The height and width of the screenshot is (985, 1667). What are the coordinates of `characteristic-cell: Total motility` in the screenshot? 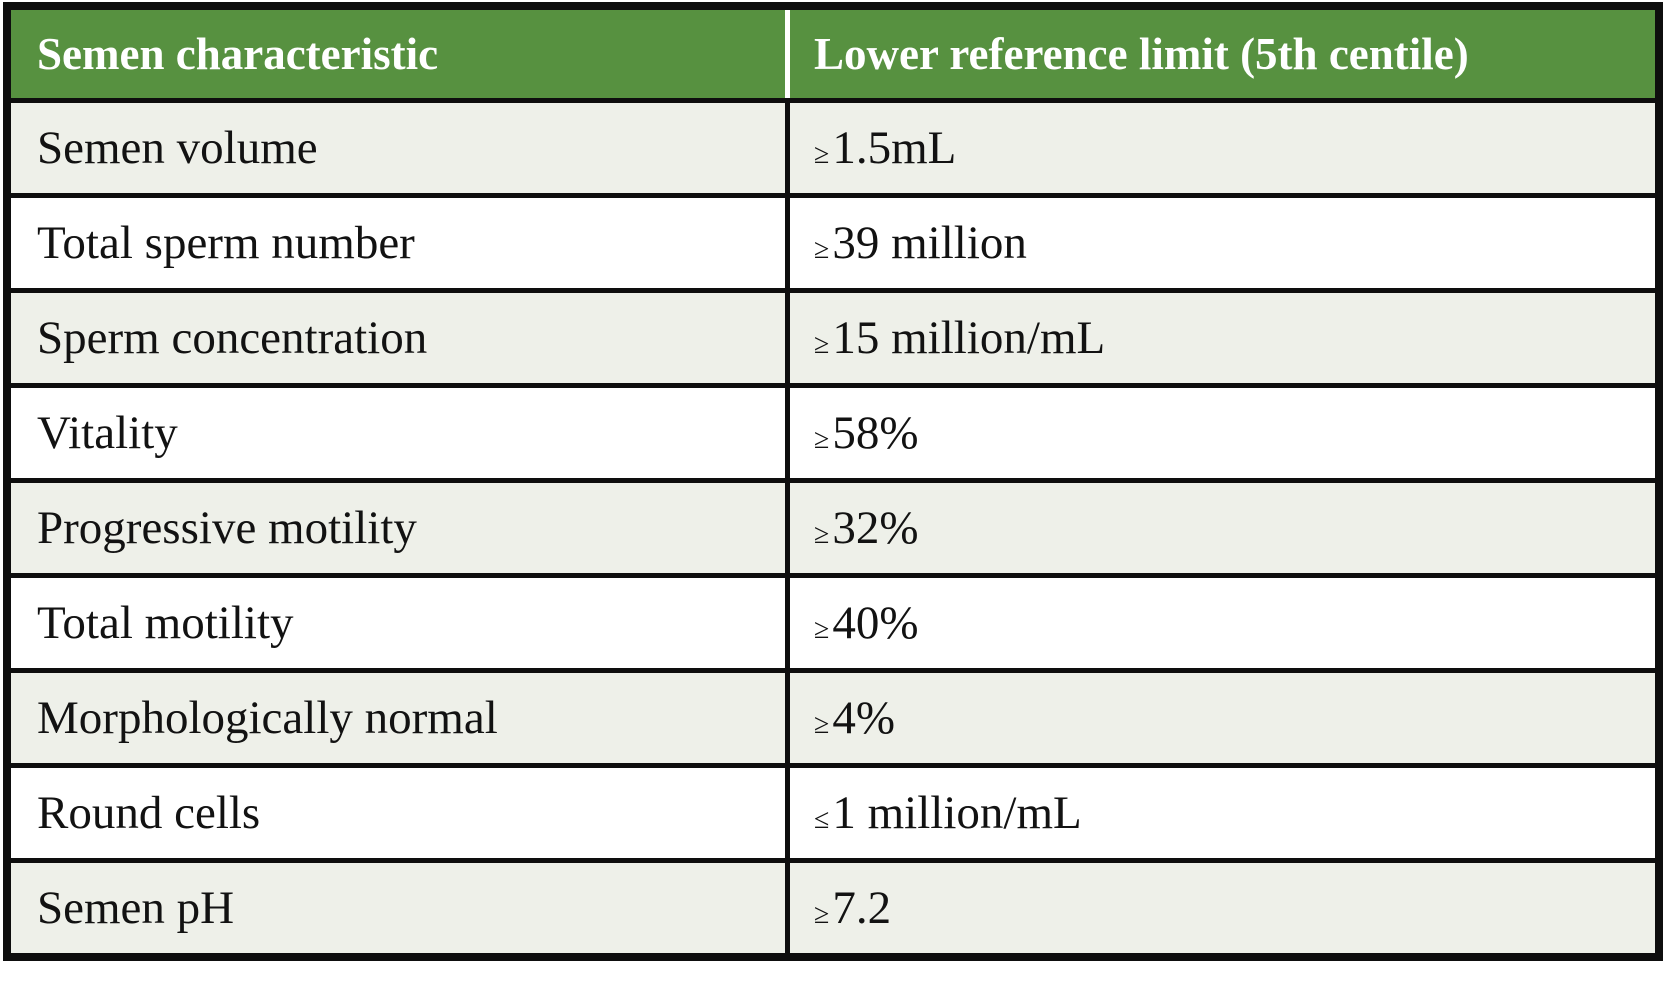 It's located at (398, 623).